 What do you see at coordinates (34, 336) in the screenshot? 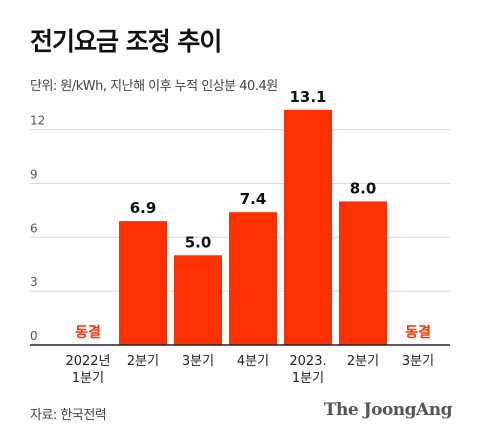
I see `y-tick-label: 0` at bounding box center [34, 336].